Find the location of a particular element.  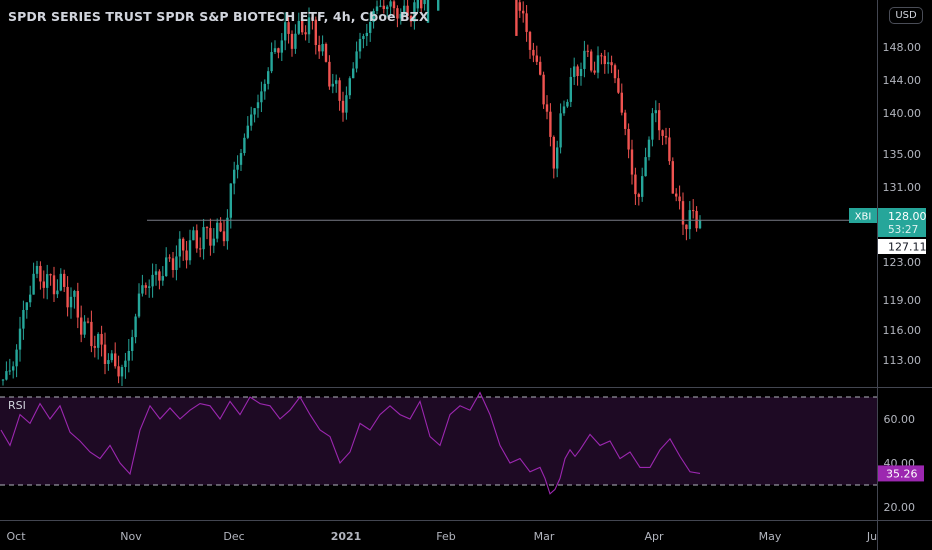

last-price-badge is located at coordinates (902, 222).